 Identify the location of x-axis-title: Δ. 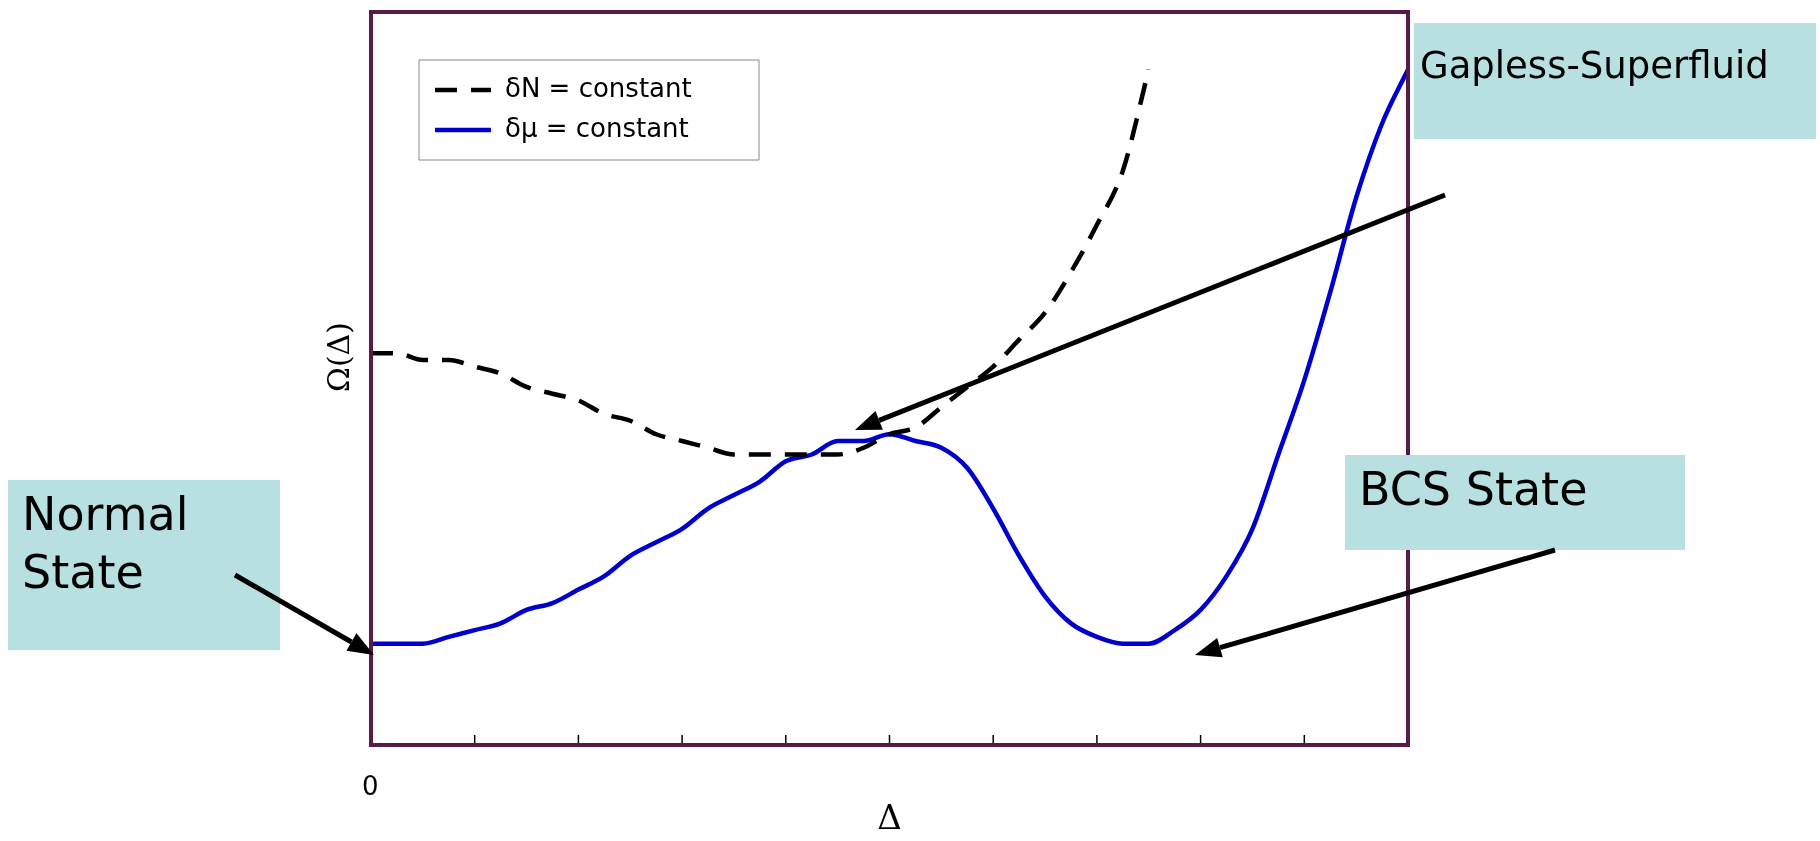
(889, 817).